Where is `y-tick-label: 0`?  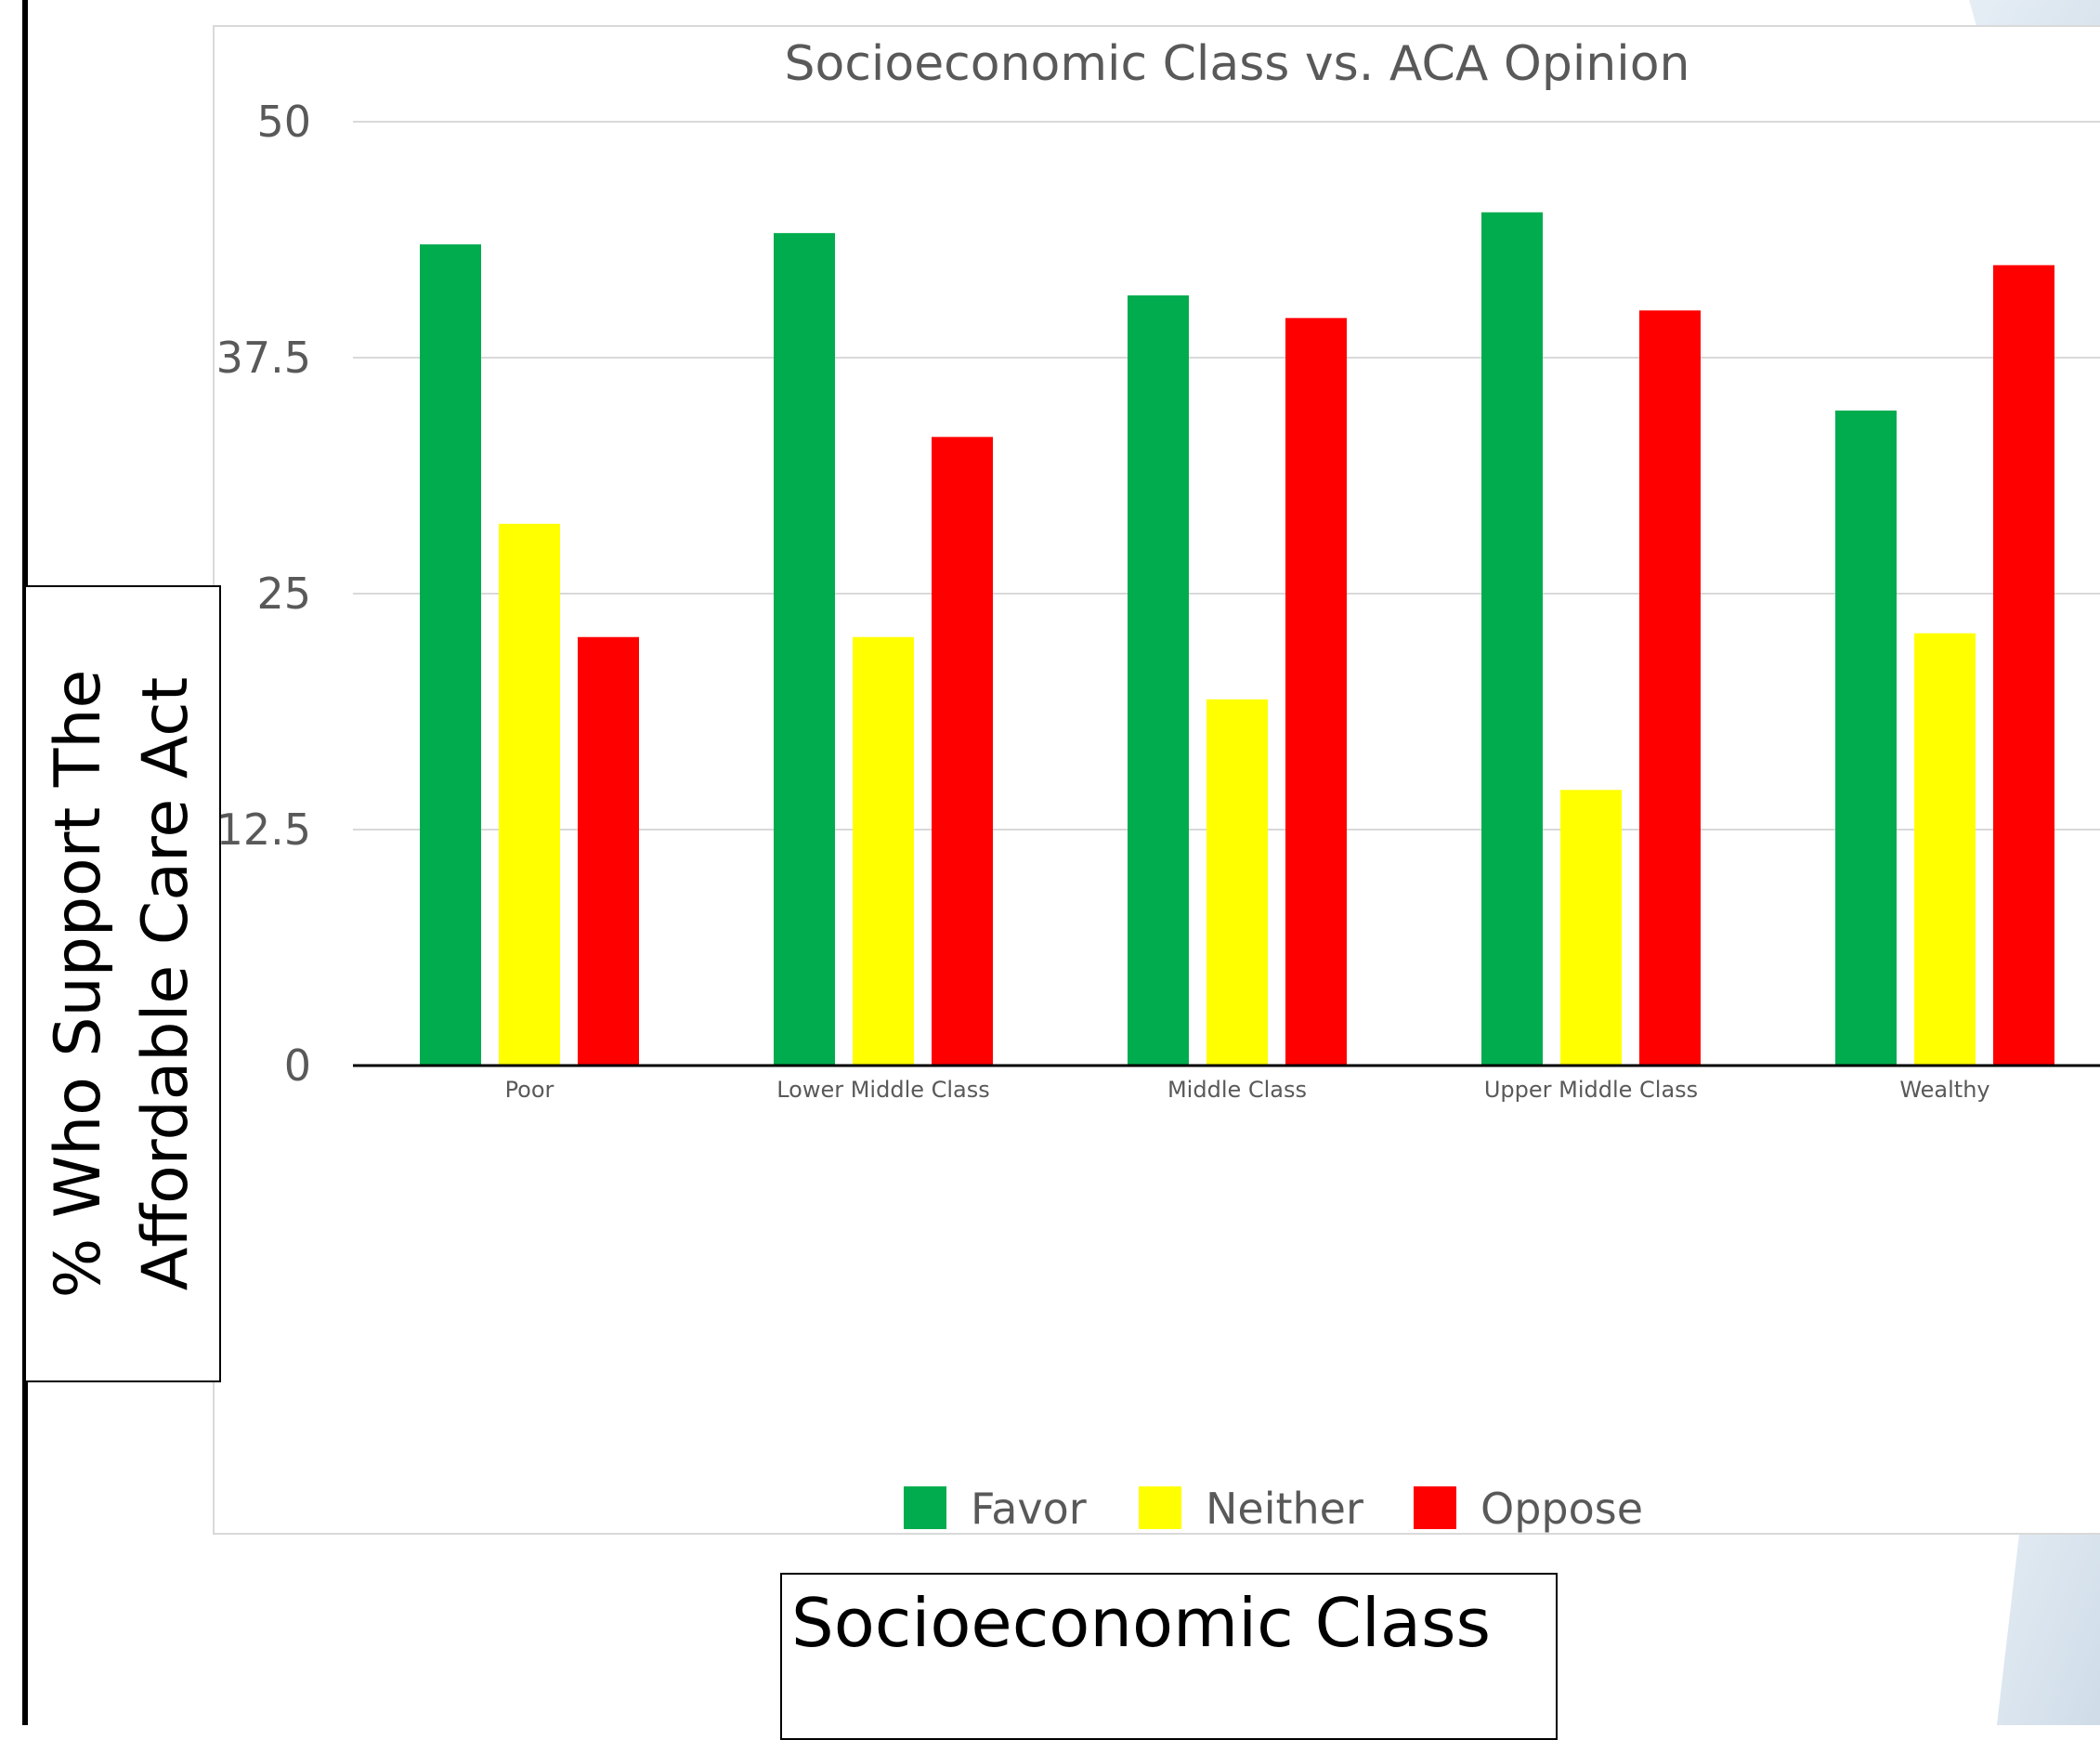
y-tick-label: 0 is located at coordinates (297, 1065).